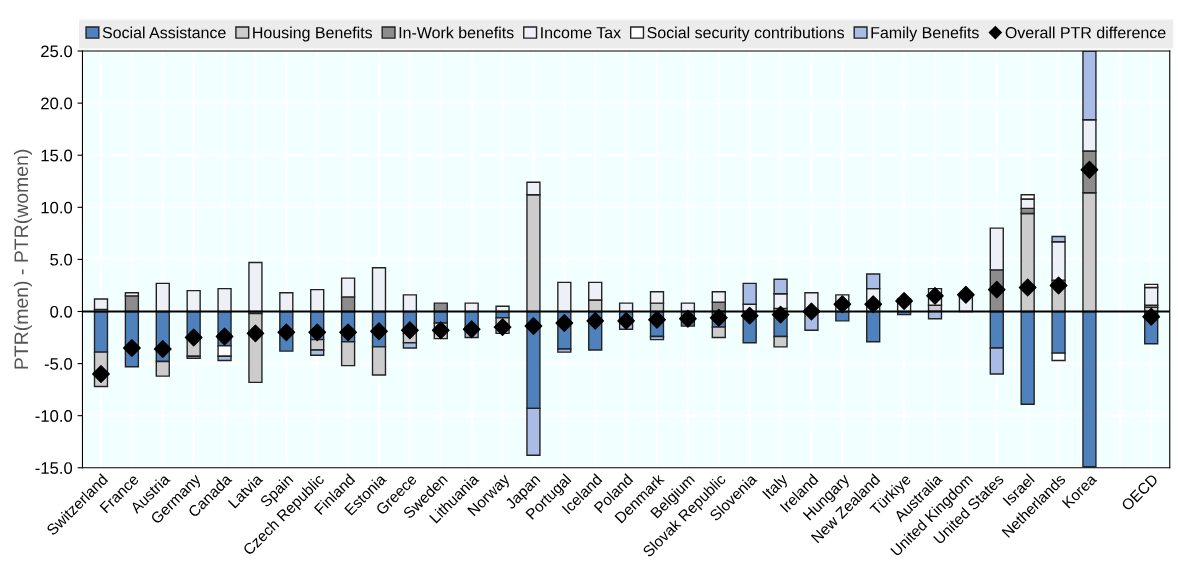 The width and height of the screenshot is (1178, 567). What do you see at coordinates (57, 51) in the screenshot?
I see `y-tick-label: 25.0` at bounding box center [57, 51].